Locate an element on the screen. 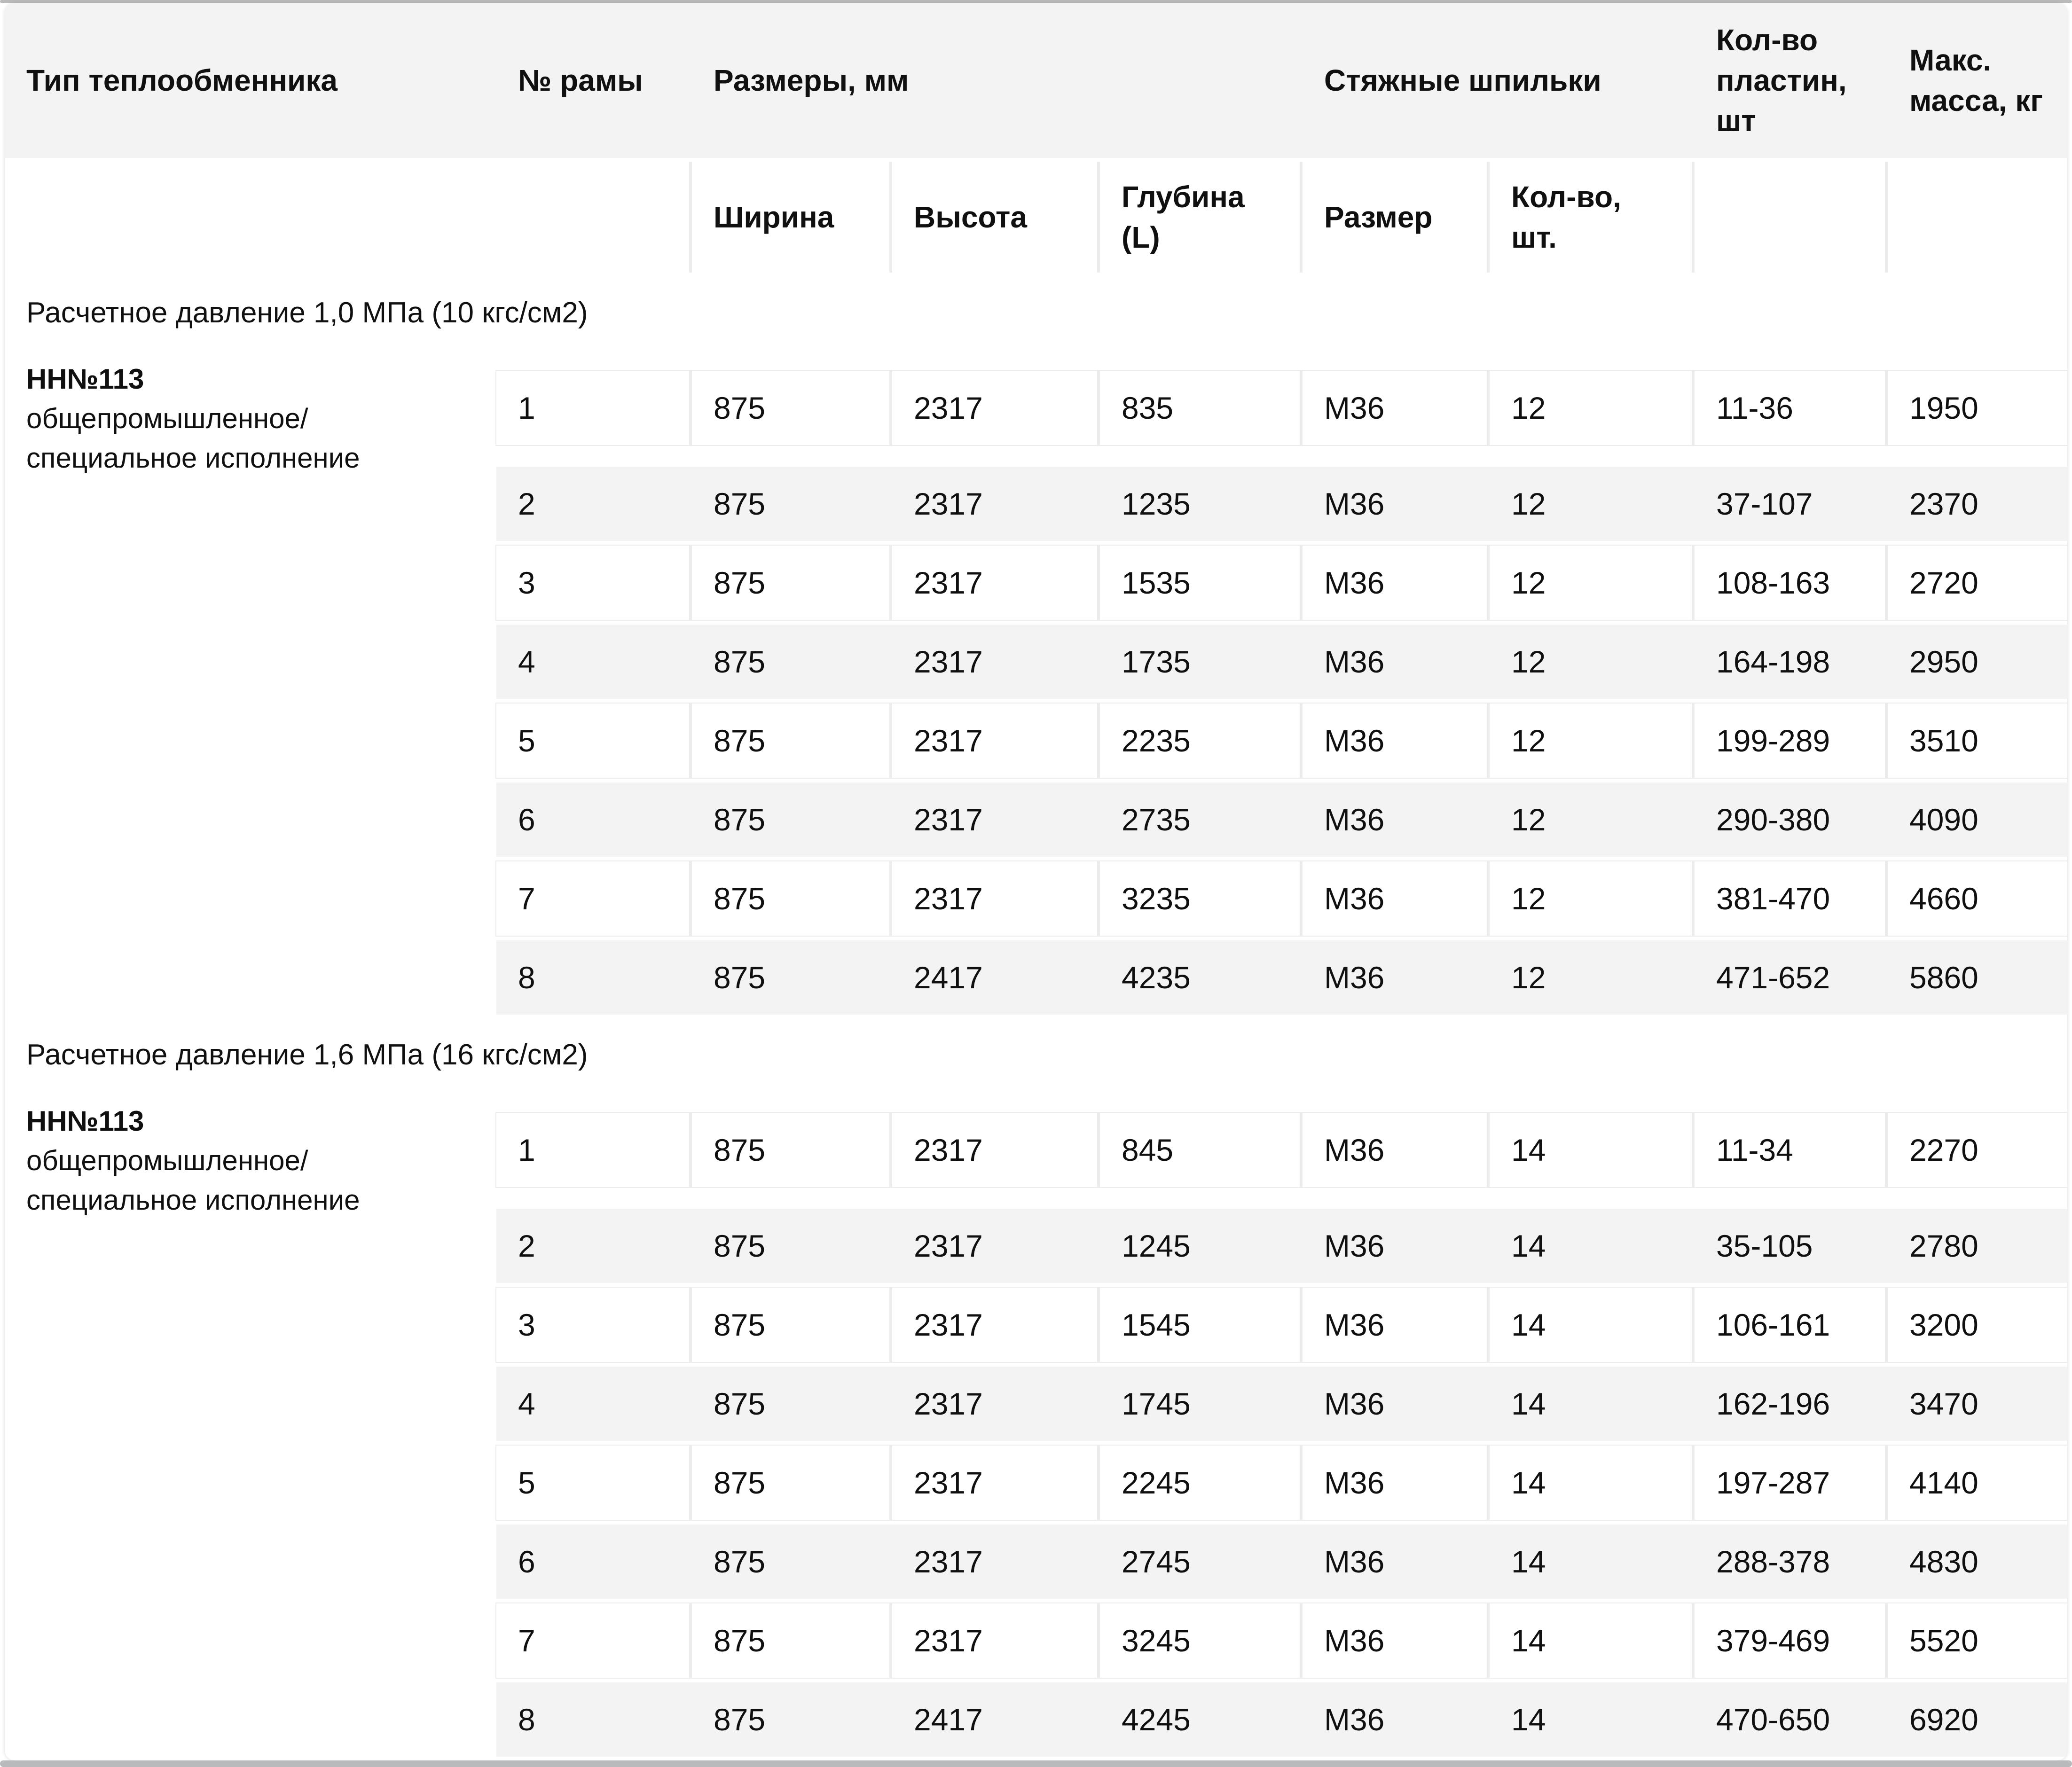  cell-max-mass: 2370 is located at coordinates (1977, 504).